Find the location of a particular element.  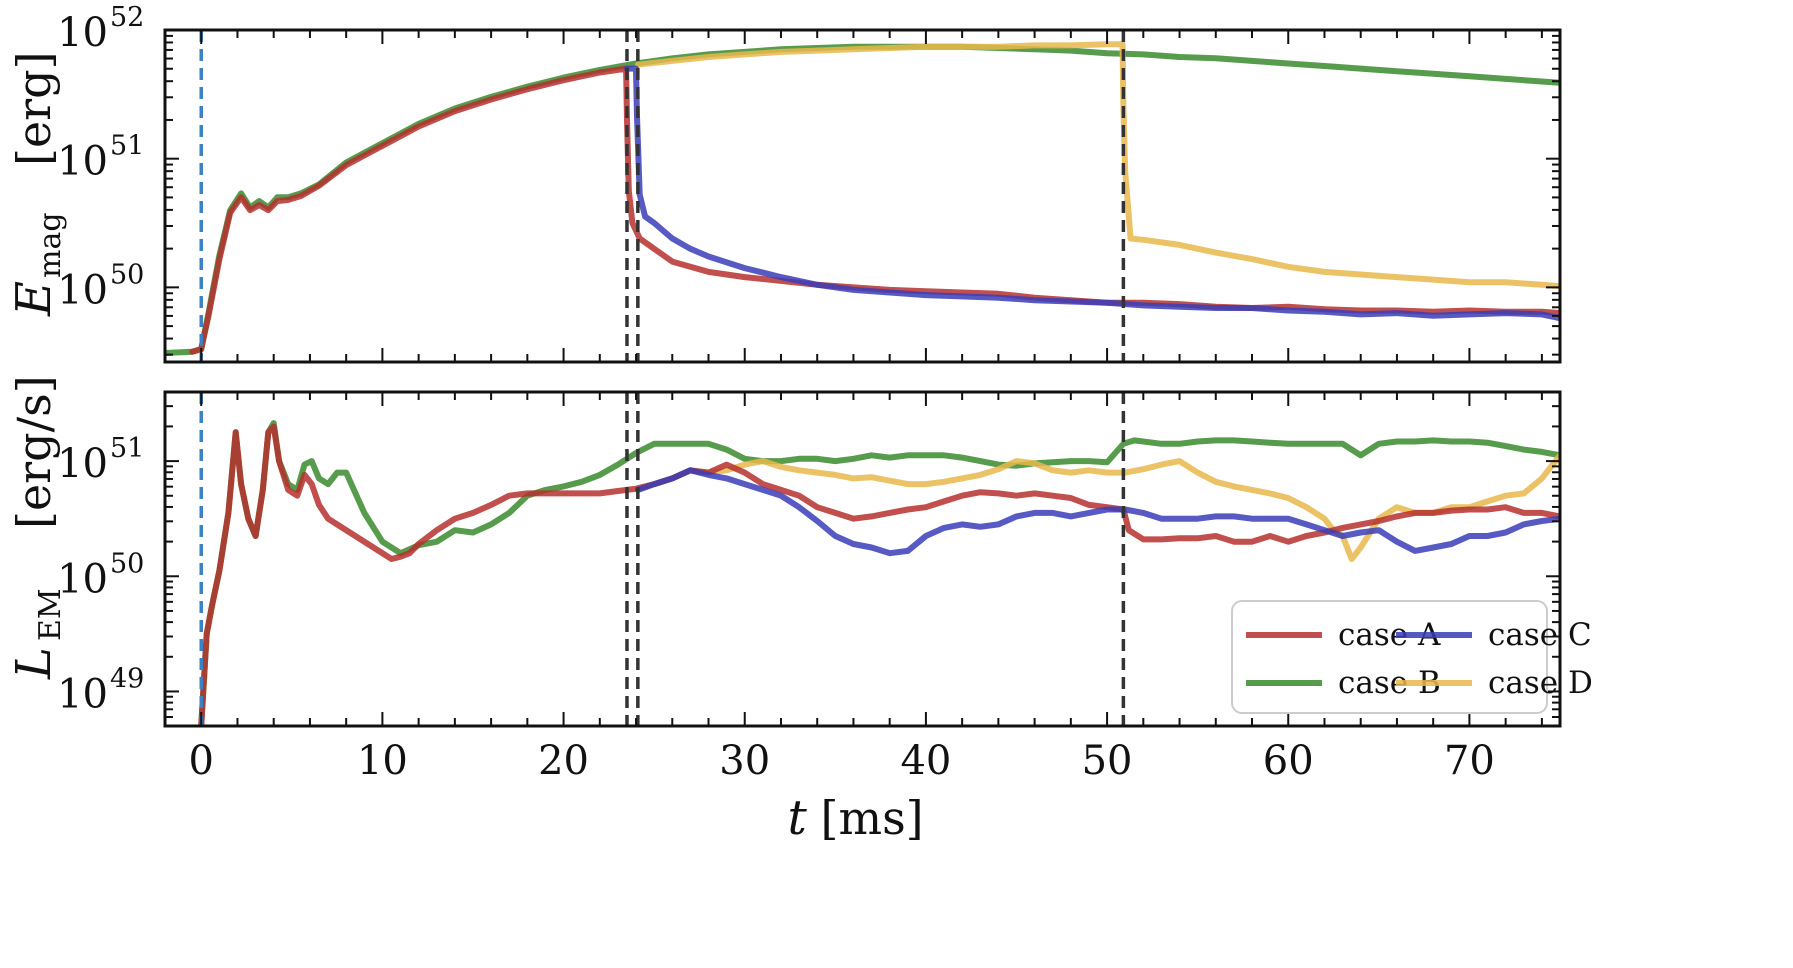

legend-label-case-C: case C is located at coordinates (1540, 635).